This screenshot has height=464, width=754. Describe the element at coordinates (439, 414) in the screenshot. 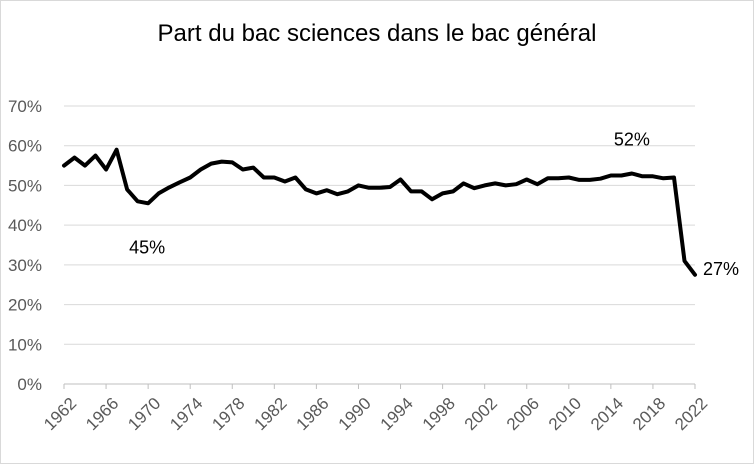

I see `x-tick-label: 1998` at that location.